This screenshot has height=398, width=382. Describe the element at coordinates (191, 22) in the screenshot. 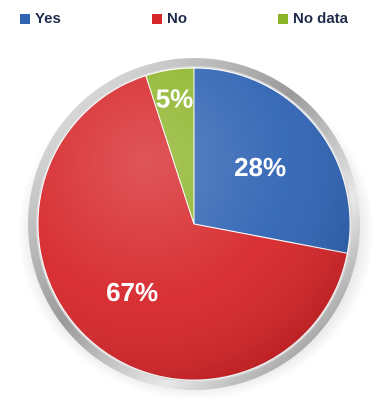

I see `legend: Yes No No data` at that location.